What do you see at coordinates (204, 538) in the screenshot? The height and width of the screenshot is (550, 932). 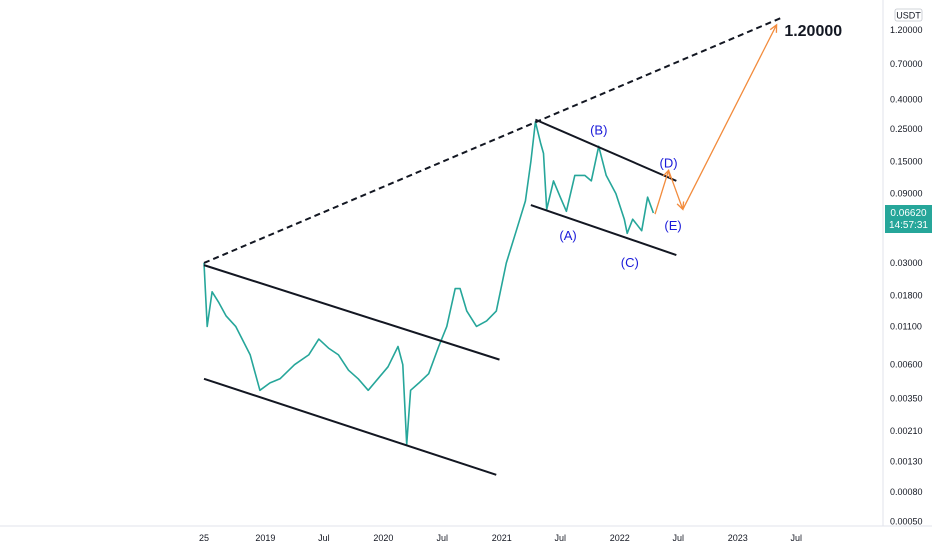 I see `time-tick-label: 25` at bounding box center [204, 538].